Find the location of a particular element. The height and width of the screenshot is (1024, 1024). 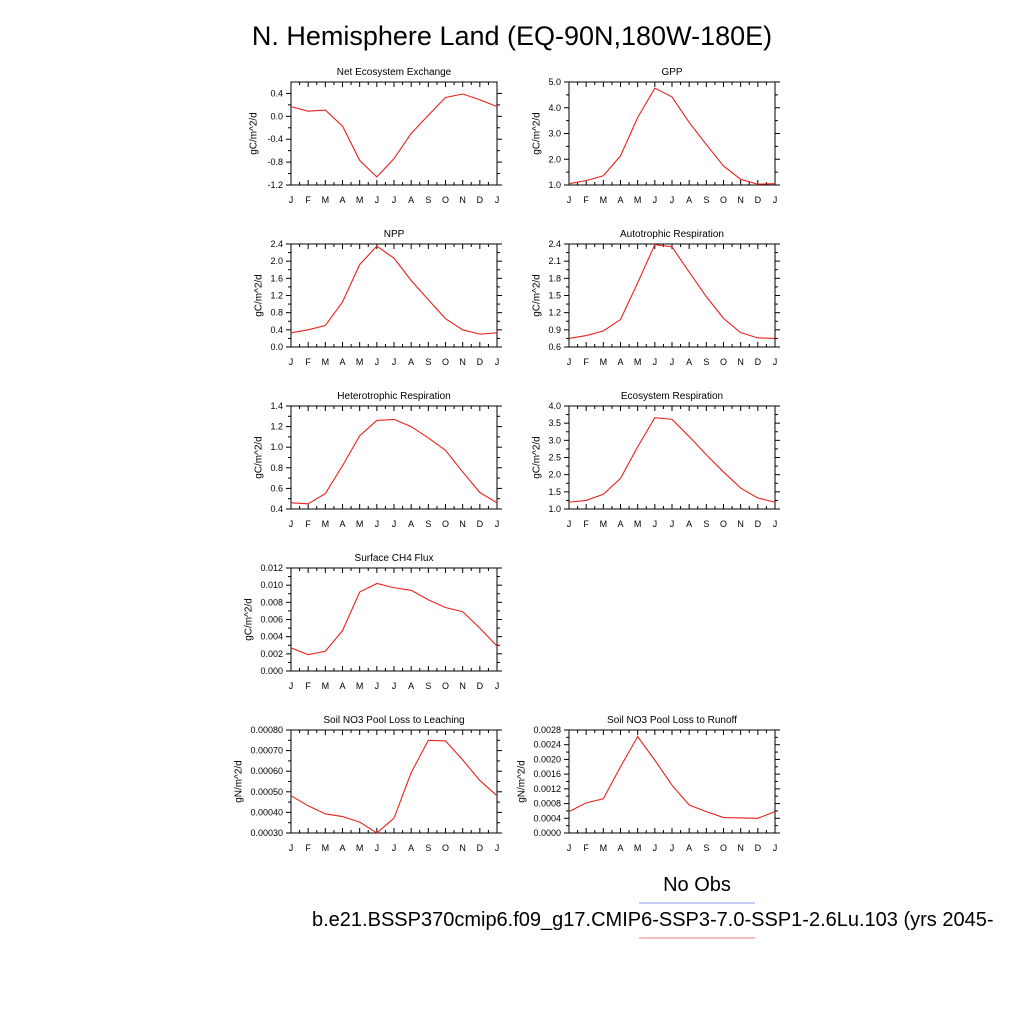

y-tick-label: -0.8 is located at coordinates (275, 162).